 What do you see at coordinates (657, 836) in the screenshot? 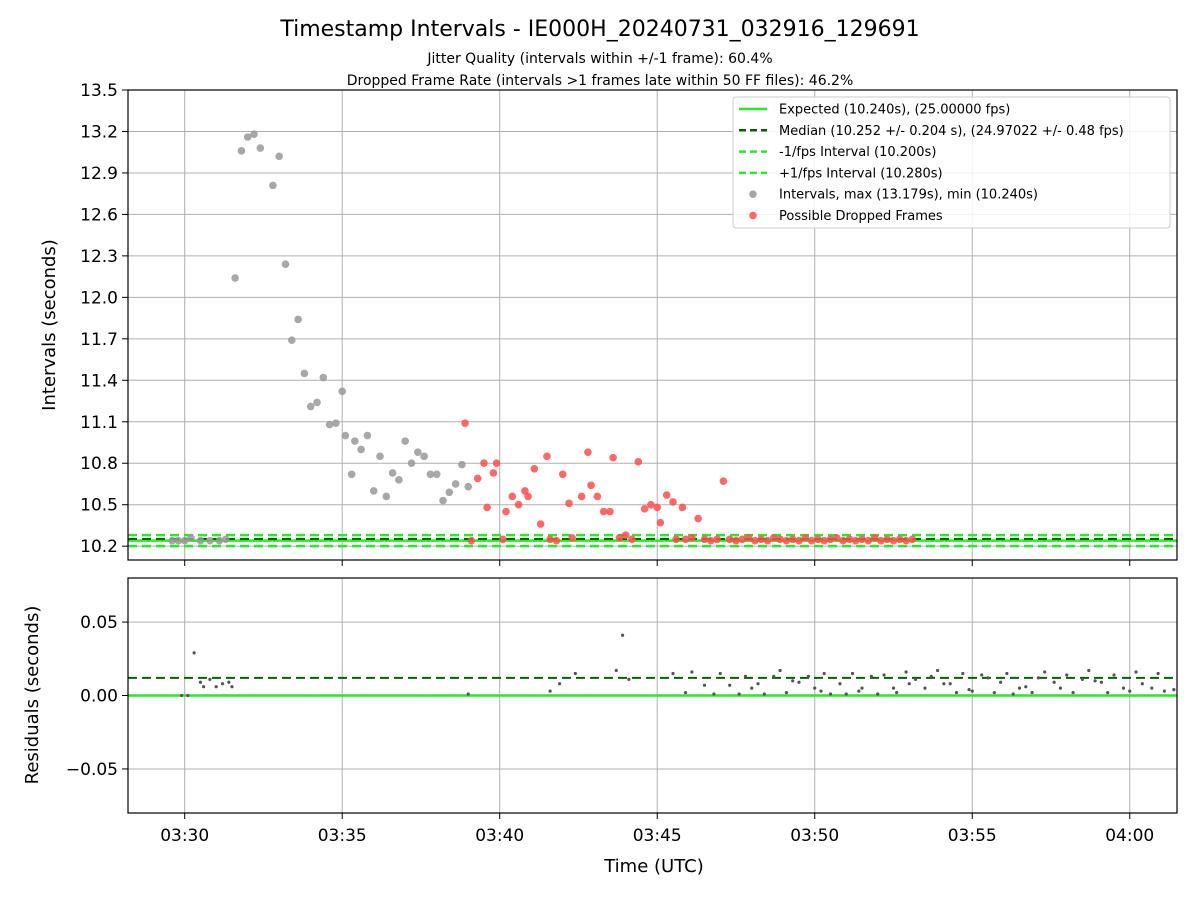
I see `x-tick-label: 03:45` at bounding box center [657, 836].